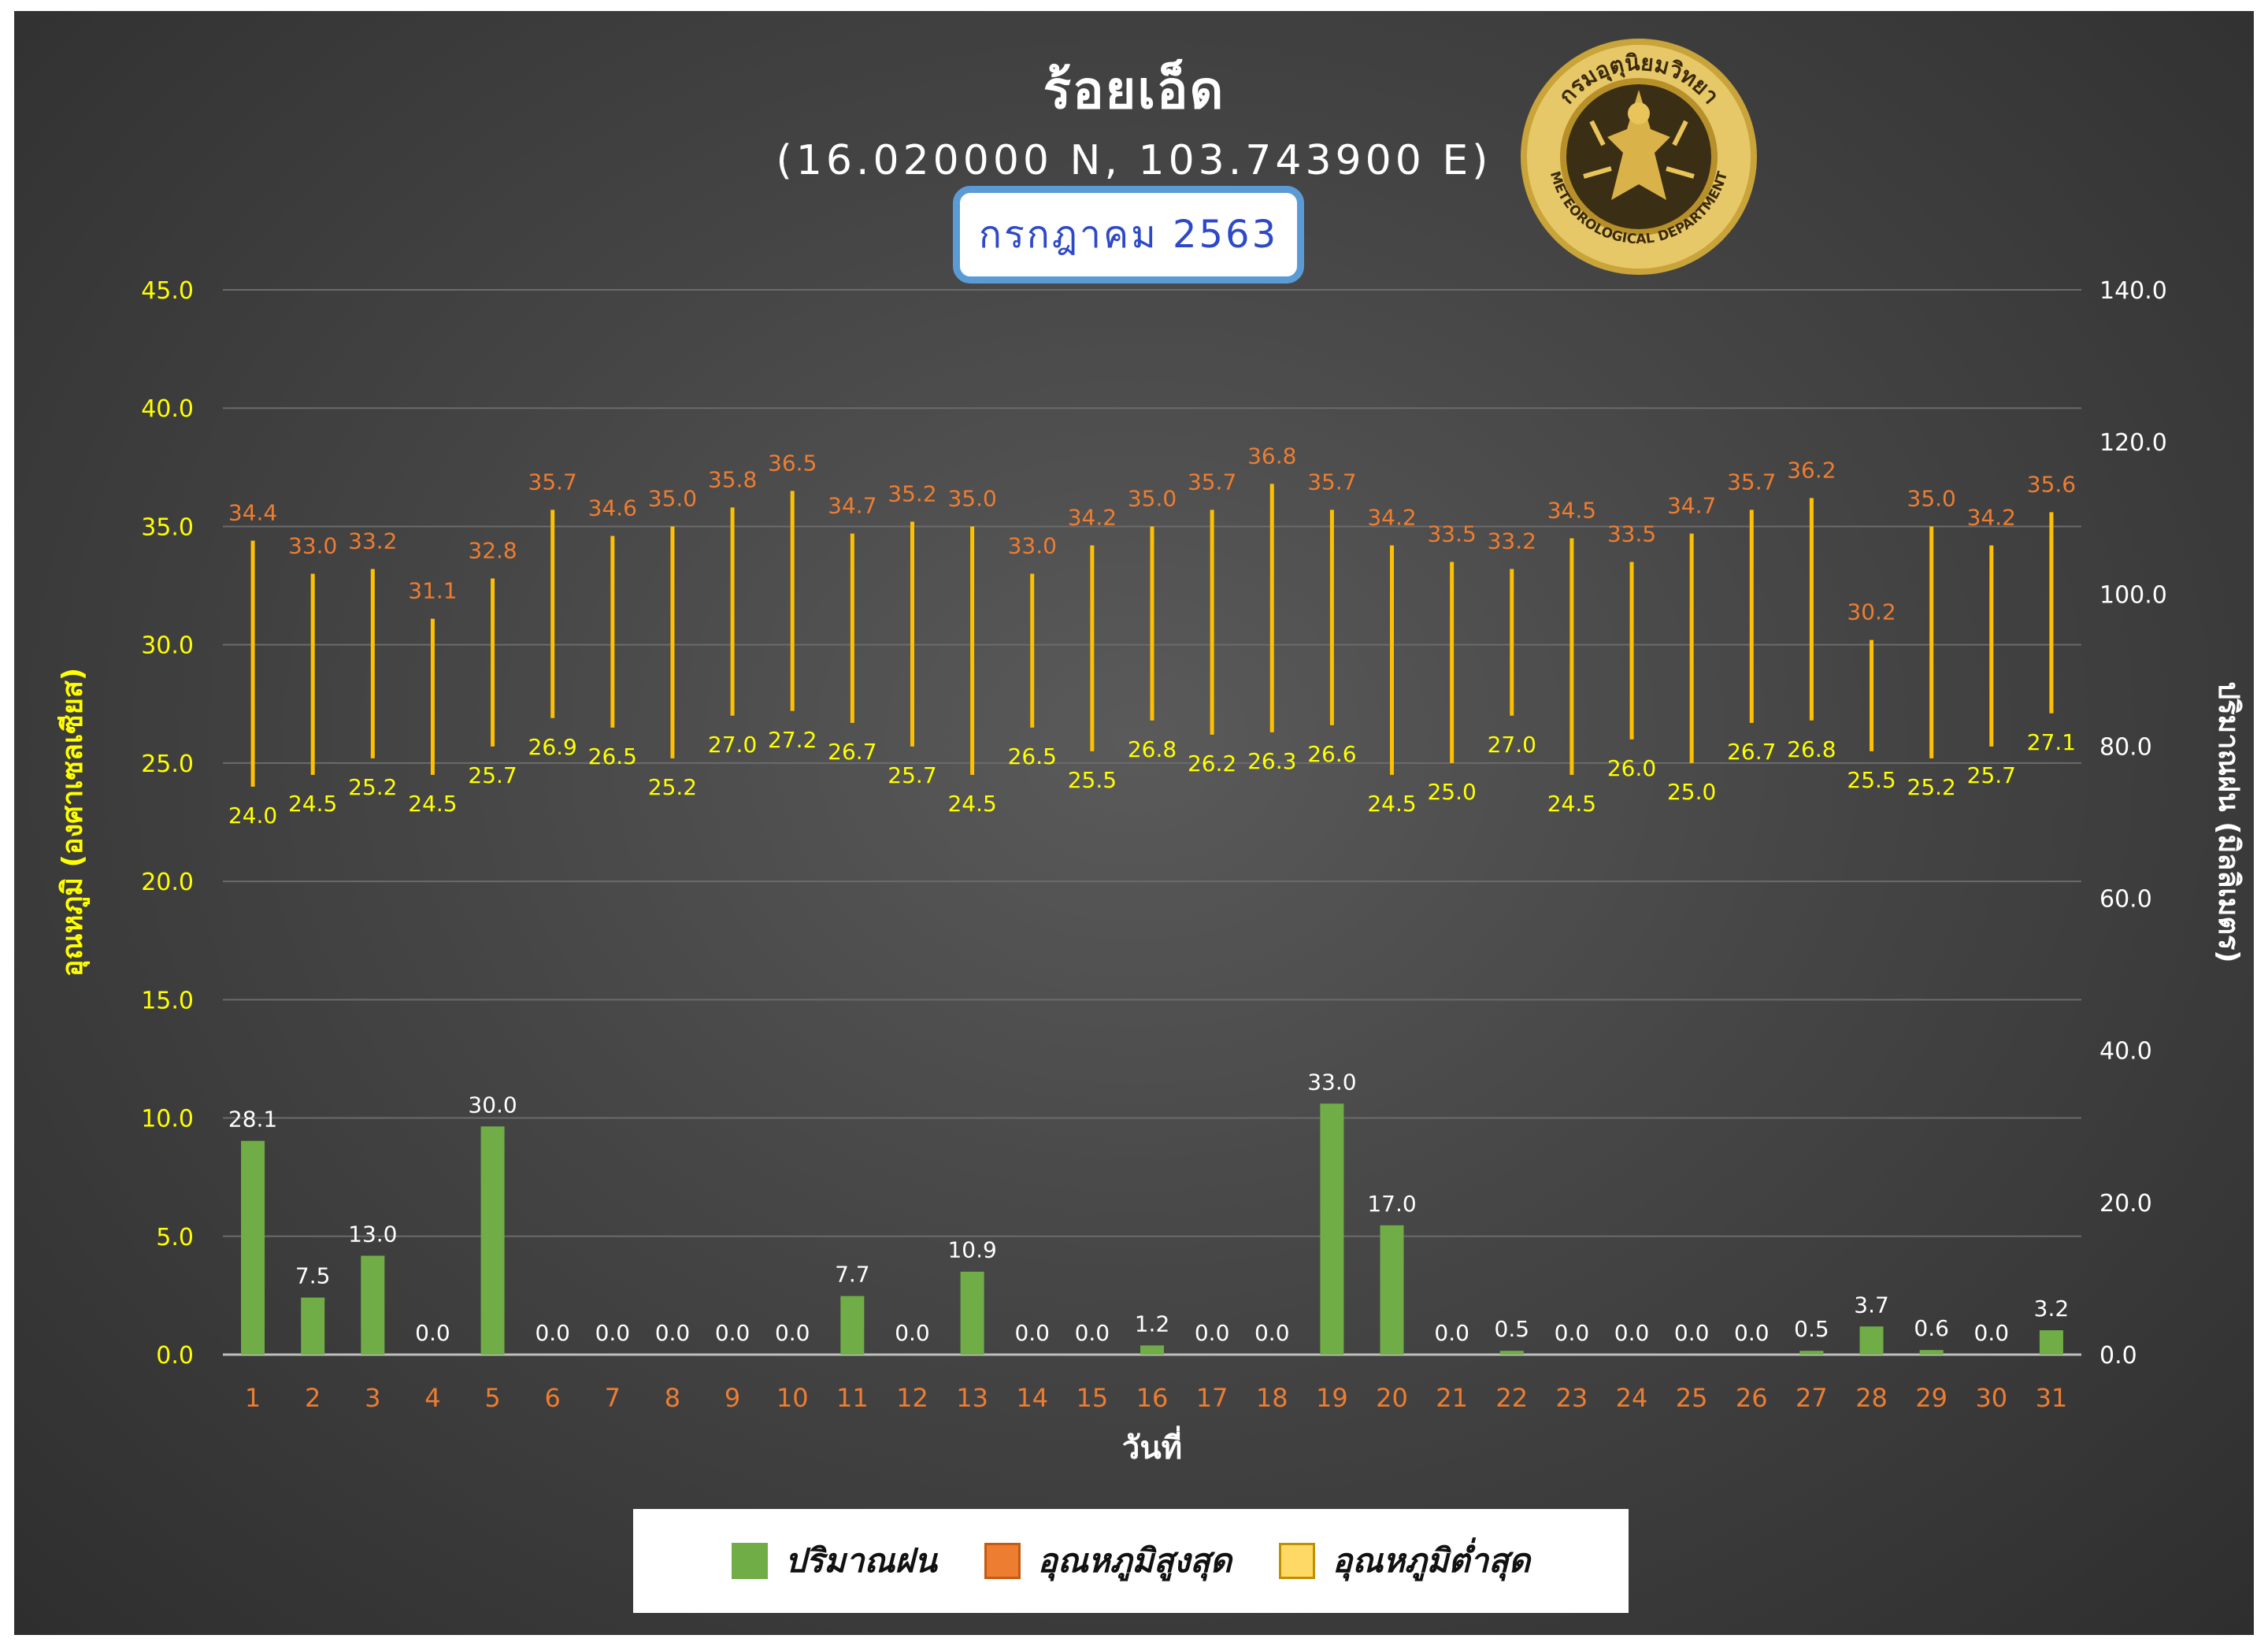  I want to click on rain-data-label: 10.9, so click(971, 1250).